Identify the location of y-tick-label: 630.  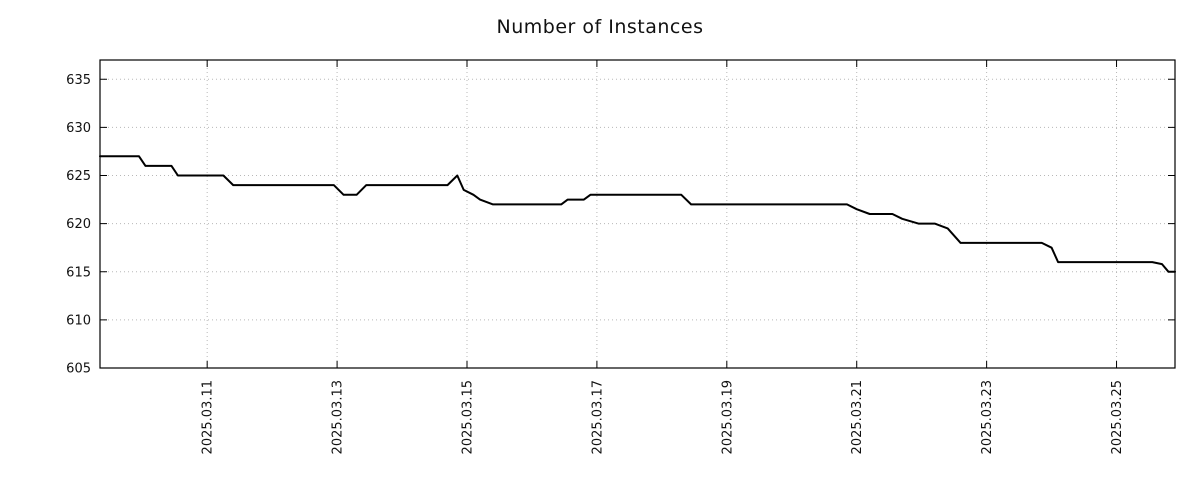
(78, 128).